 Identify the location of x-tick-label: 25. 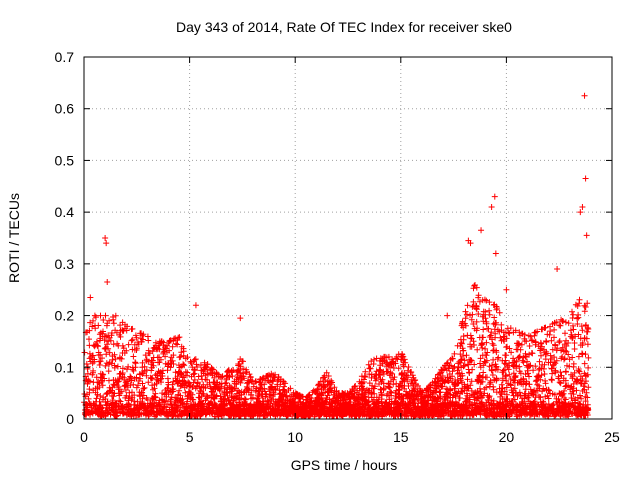
(612, 437).